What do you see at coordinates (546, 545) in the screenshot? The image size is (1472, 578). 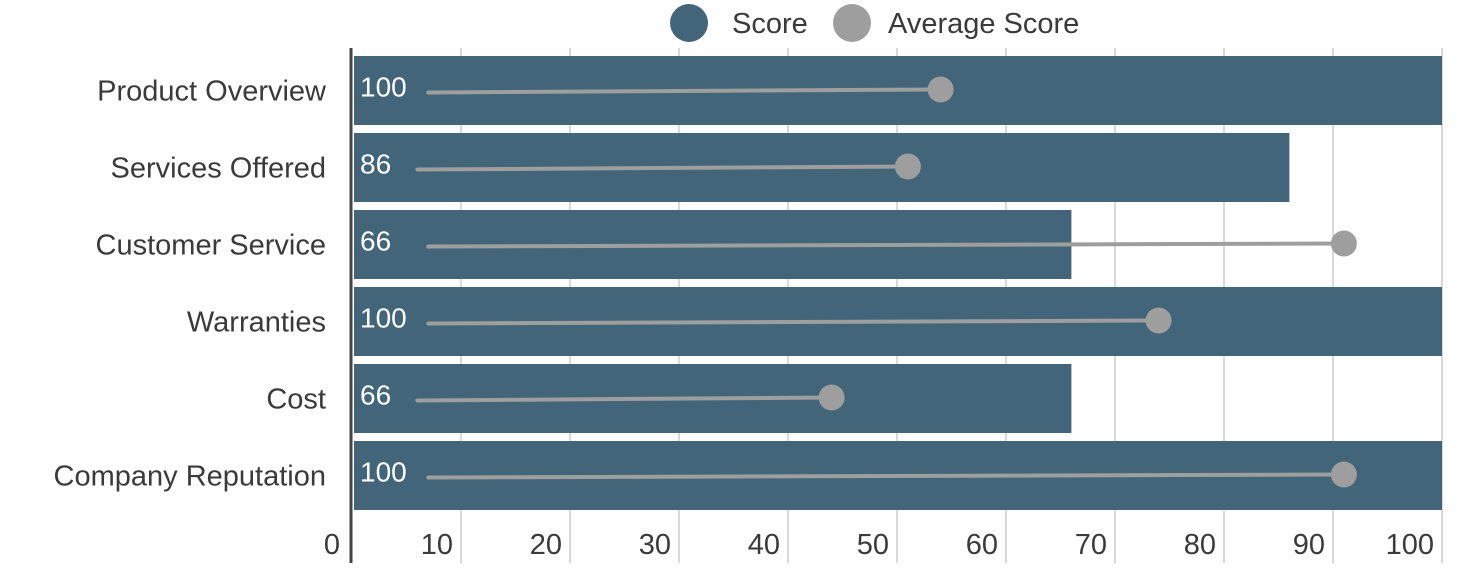 I see `x-tick-label: 20` at bounding box center [546, 545].